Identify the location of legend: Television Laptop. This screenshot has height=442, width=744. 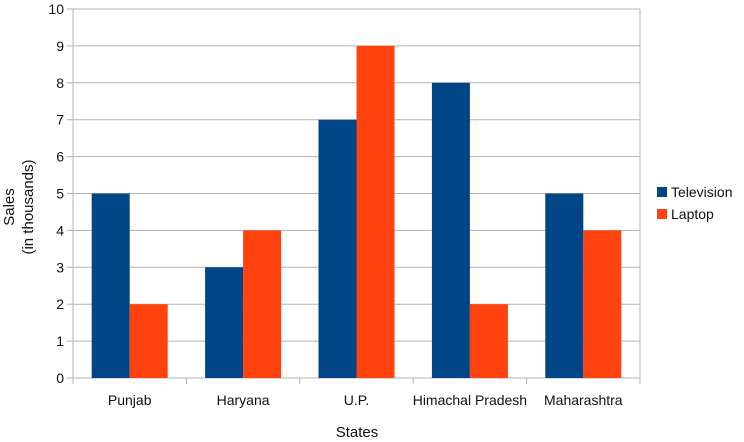
(694, 203).